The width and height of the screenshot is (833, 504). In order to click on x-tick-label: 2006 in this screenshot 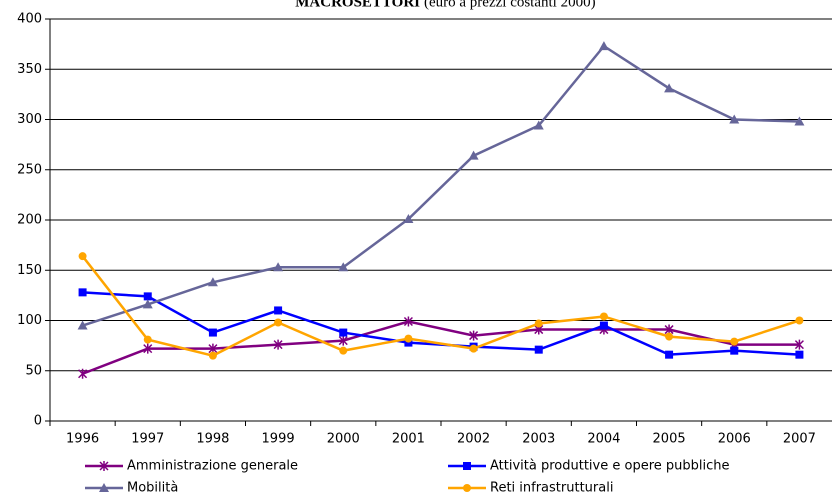, I will do `click(734, 439)`.